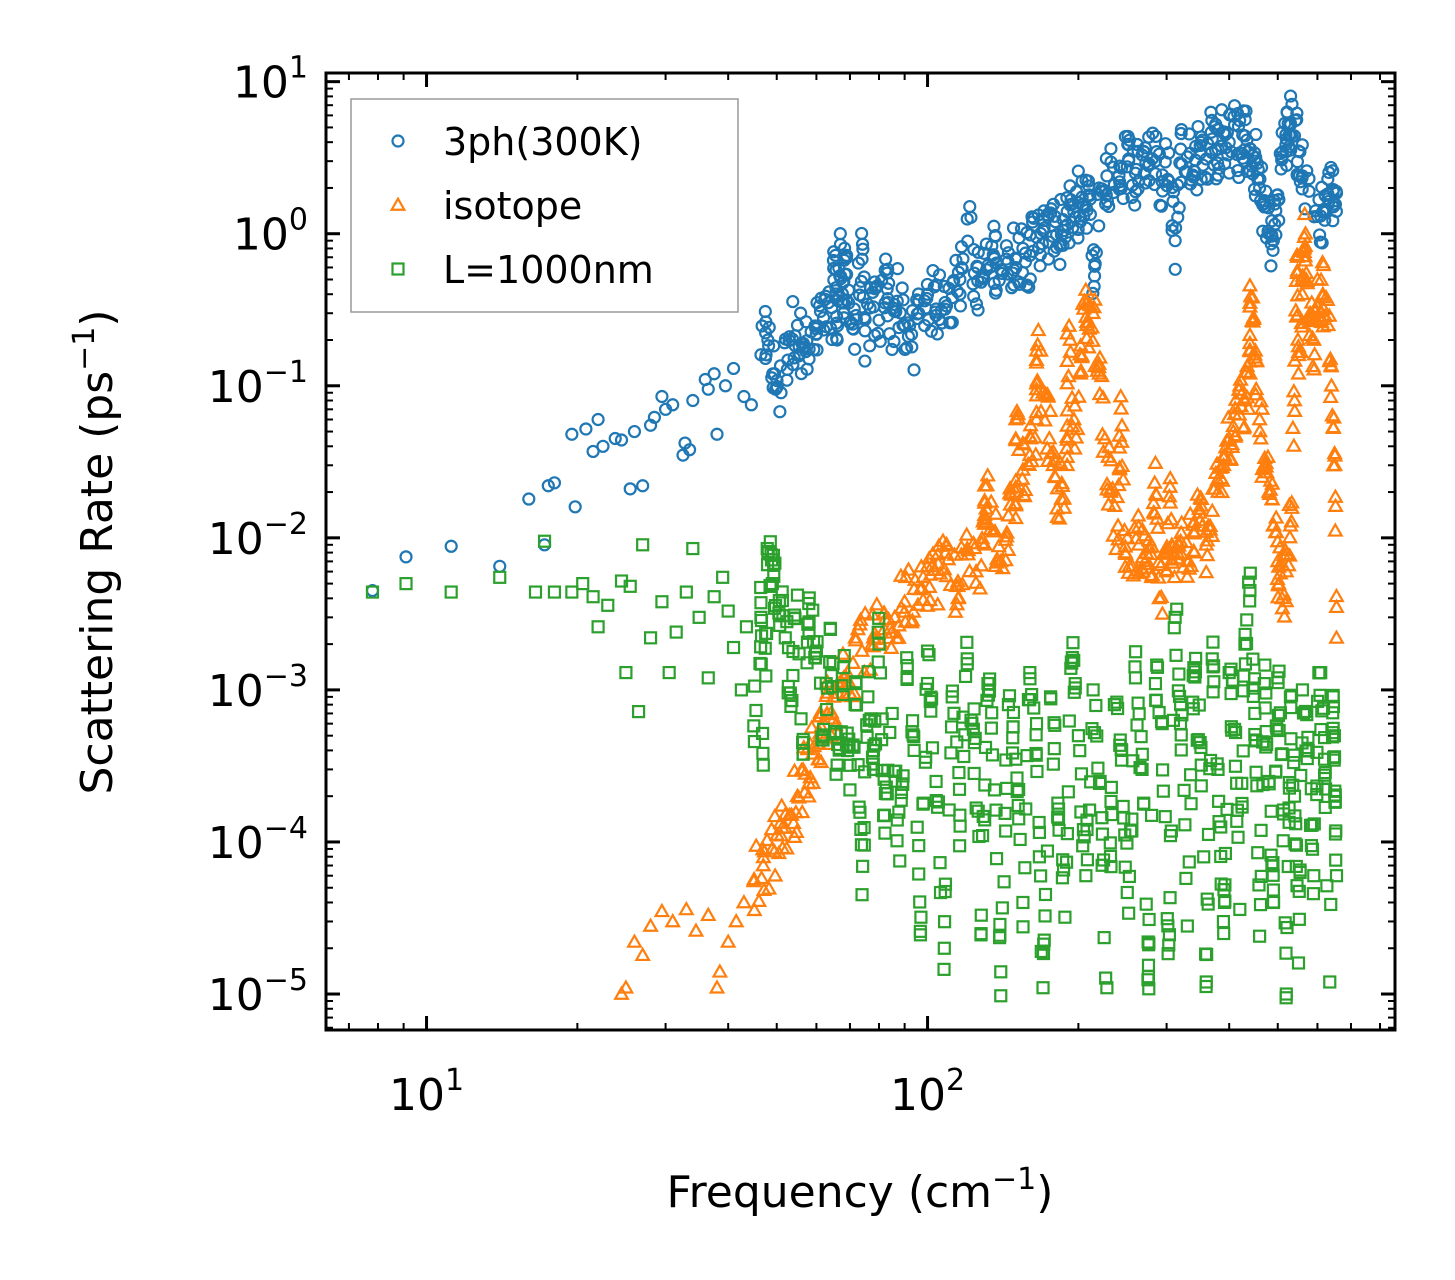 The image size is (1455, 1280). What do you see at coordinates (236, 539) in the screenshot?
I see `y-tick-label-base: 10` at bounding box center [236, 539].